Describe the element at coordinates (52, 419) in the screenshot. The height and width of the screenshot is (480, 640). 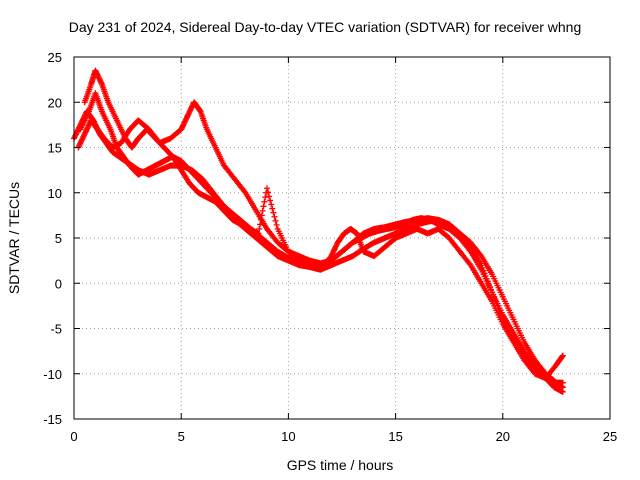
I see `y-tick-label: -15` at that location.